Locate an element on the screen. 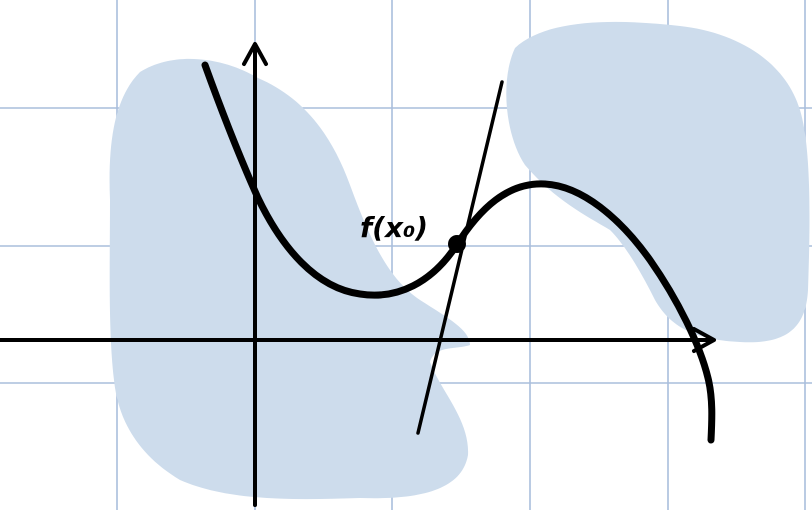 This screenshot has width=812, height=510. tangent-point is located at coordinates (457, 244).